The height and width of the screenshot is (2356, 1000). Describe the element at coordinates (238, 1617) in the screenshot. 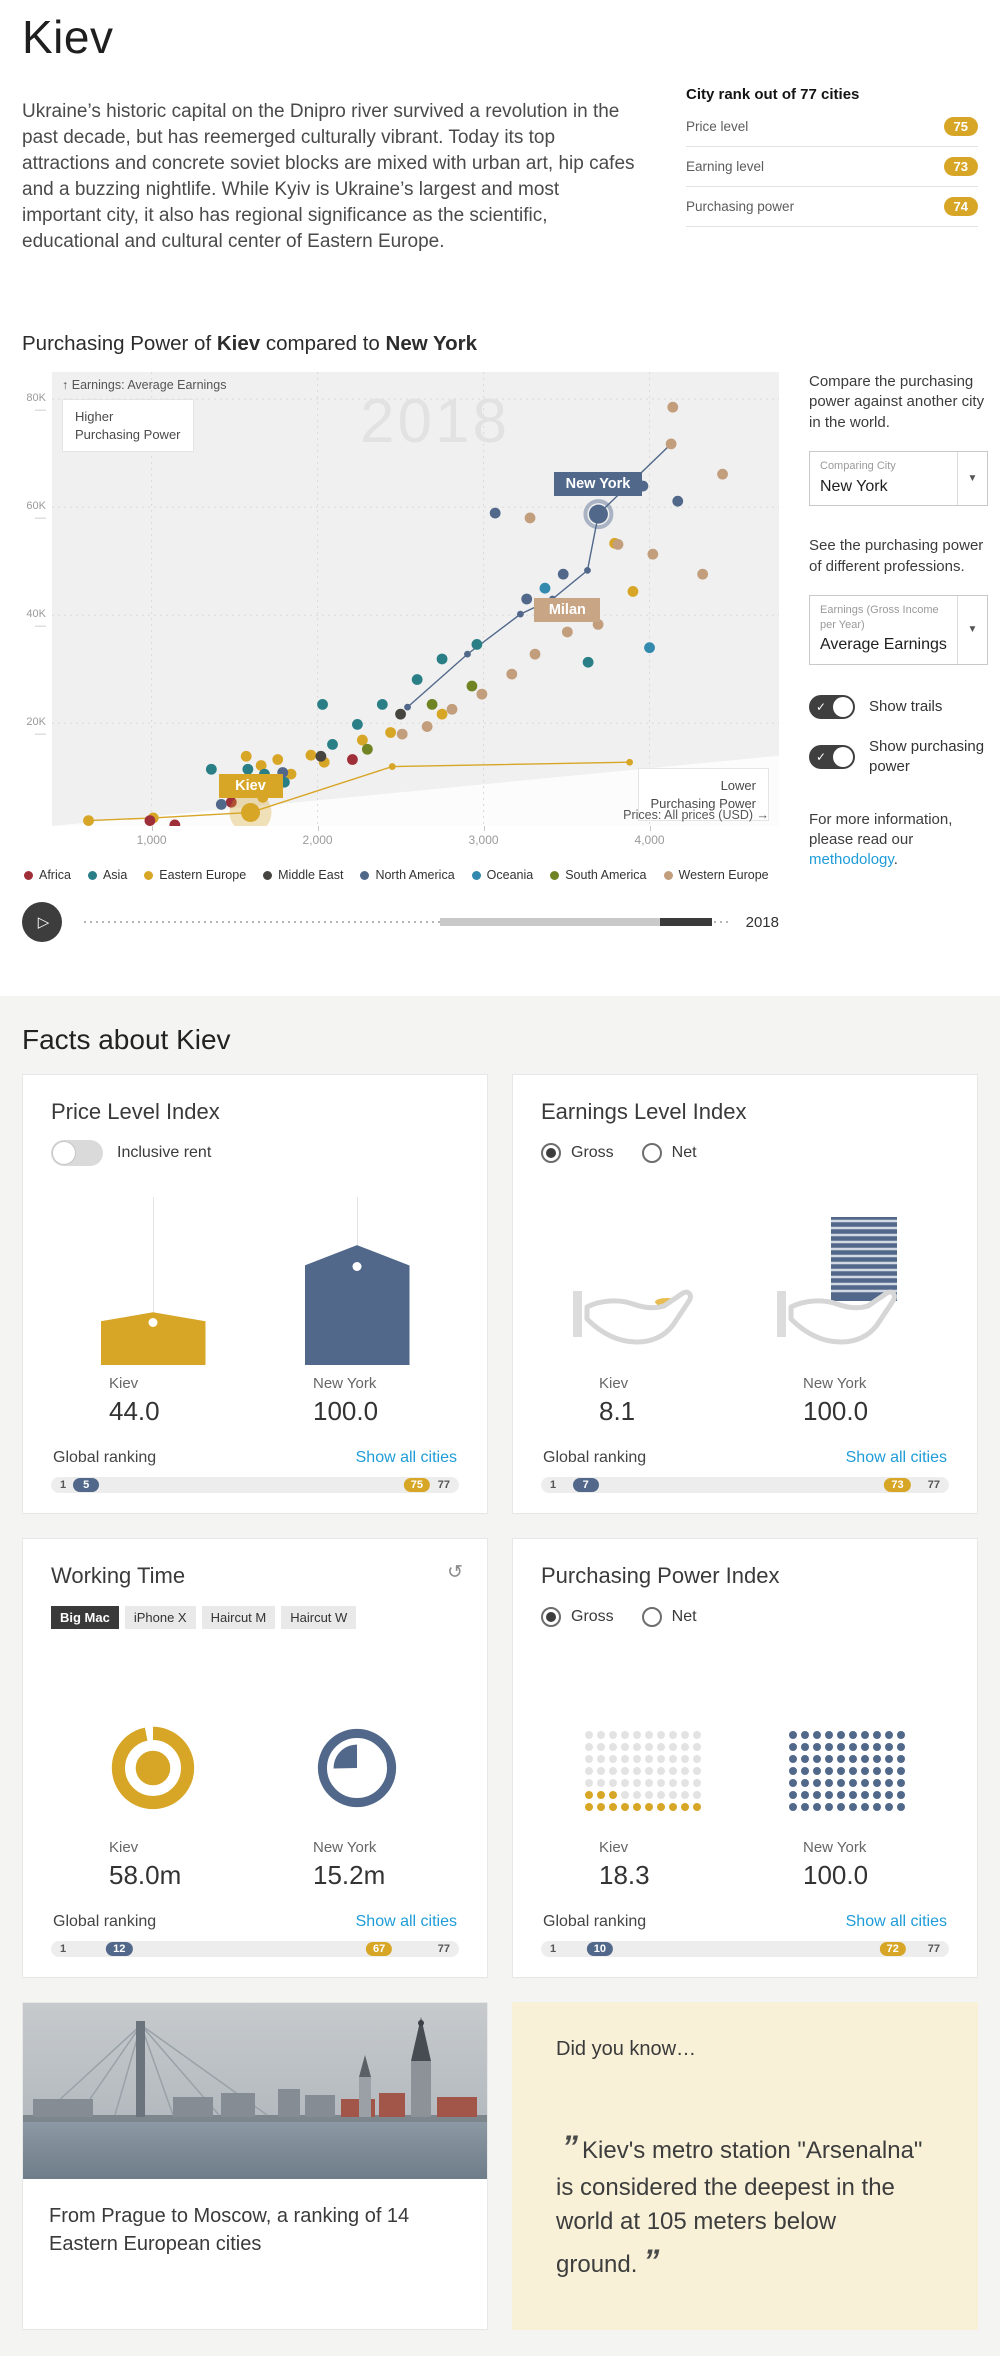

I see `tab-haircut-m: Haircut M` at that location.